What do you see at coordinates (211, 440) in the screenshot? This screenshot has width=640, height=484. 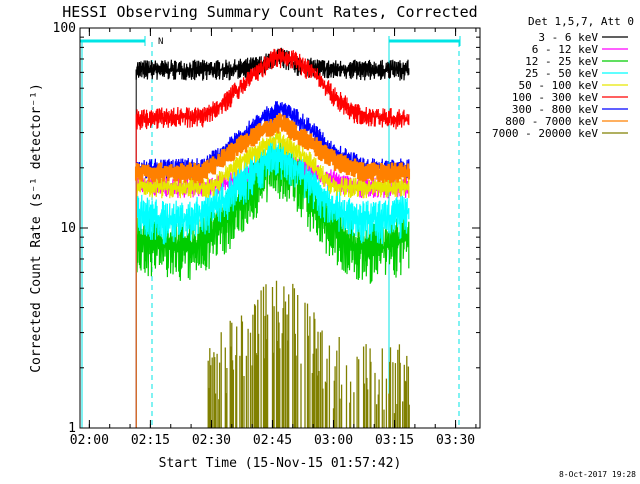 I see `x-tick-label: 02:30` at bounding box center [211, 440].